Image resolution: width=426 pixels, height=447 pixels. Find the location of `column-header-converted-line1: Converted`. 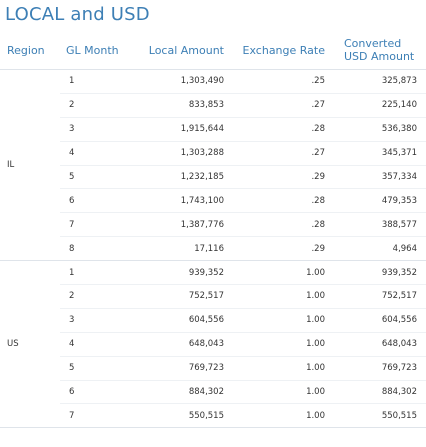

column-header-converted-line1: Converted is located at coordinates (373, 43).